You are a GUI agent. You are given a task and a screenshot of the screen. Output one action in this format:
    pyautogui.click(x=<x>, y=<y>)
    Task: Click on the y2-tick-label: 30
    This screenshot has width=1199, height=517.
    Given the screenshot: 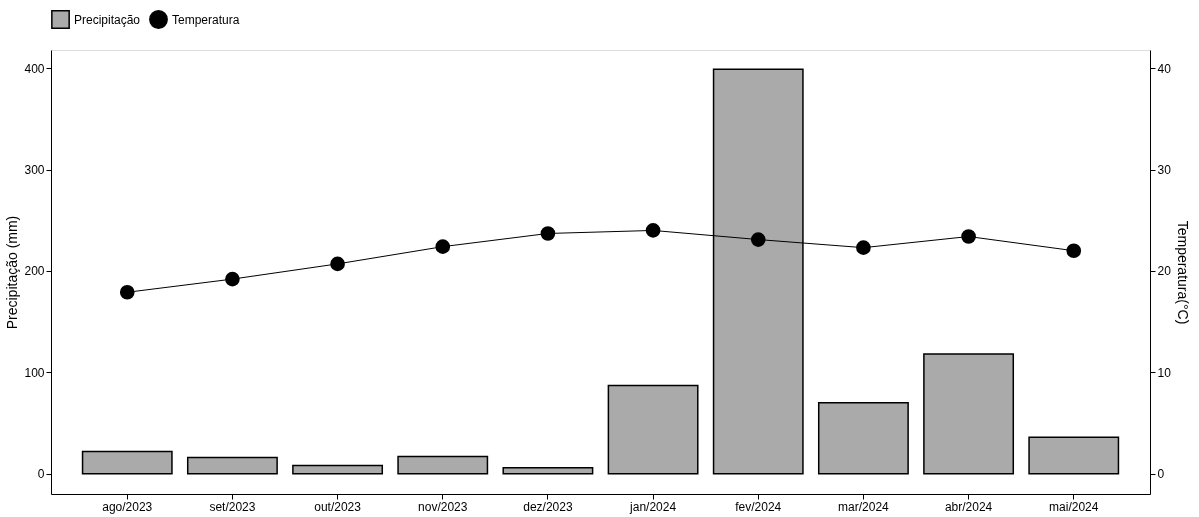 What is the action you would take?
    pyautogui.click(x=1164, y=170)
    